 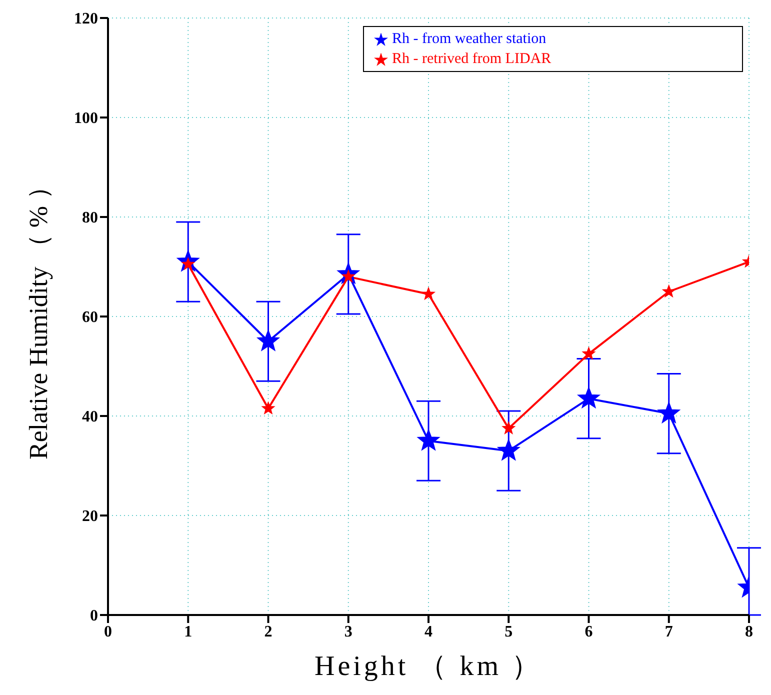 What do you see at coordinates (428, 631) in the screenshot?
I see `x-tick-label: 4` at bounding box center [428, 631].